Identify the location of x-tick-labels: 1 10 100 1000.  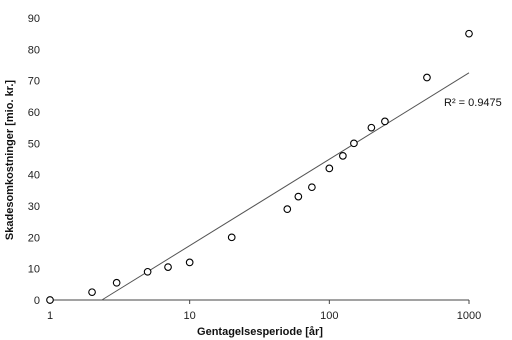
(264, 311).